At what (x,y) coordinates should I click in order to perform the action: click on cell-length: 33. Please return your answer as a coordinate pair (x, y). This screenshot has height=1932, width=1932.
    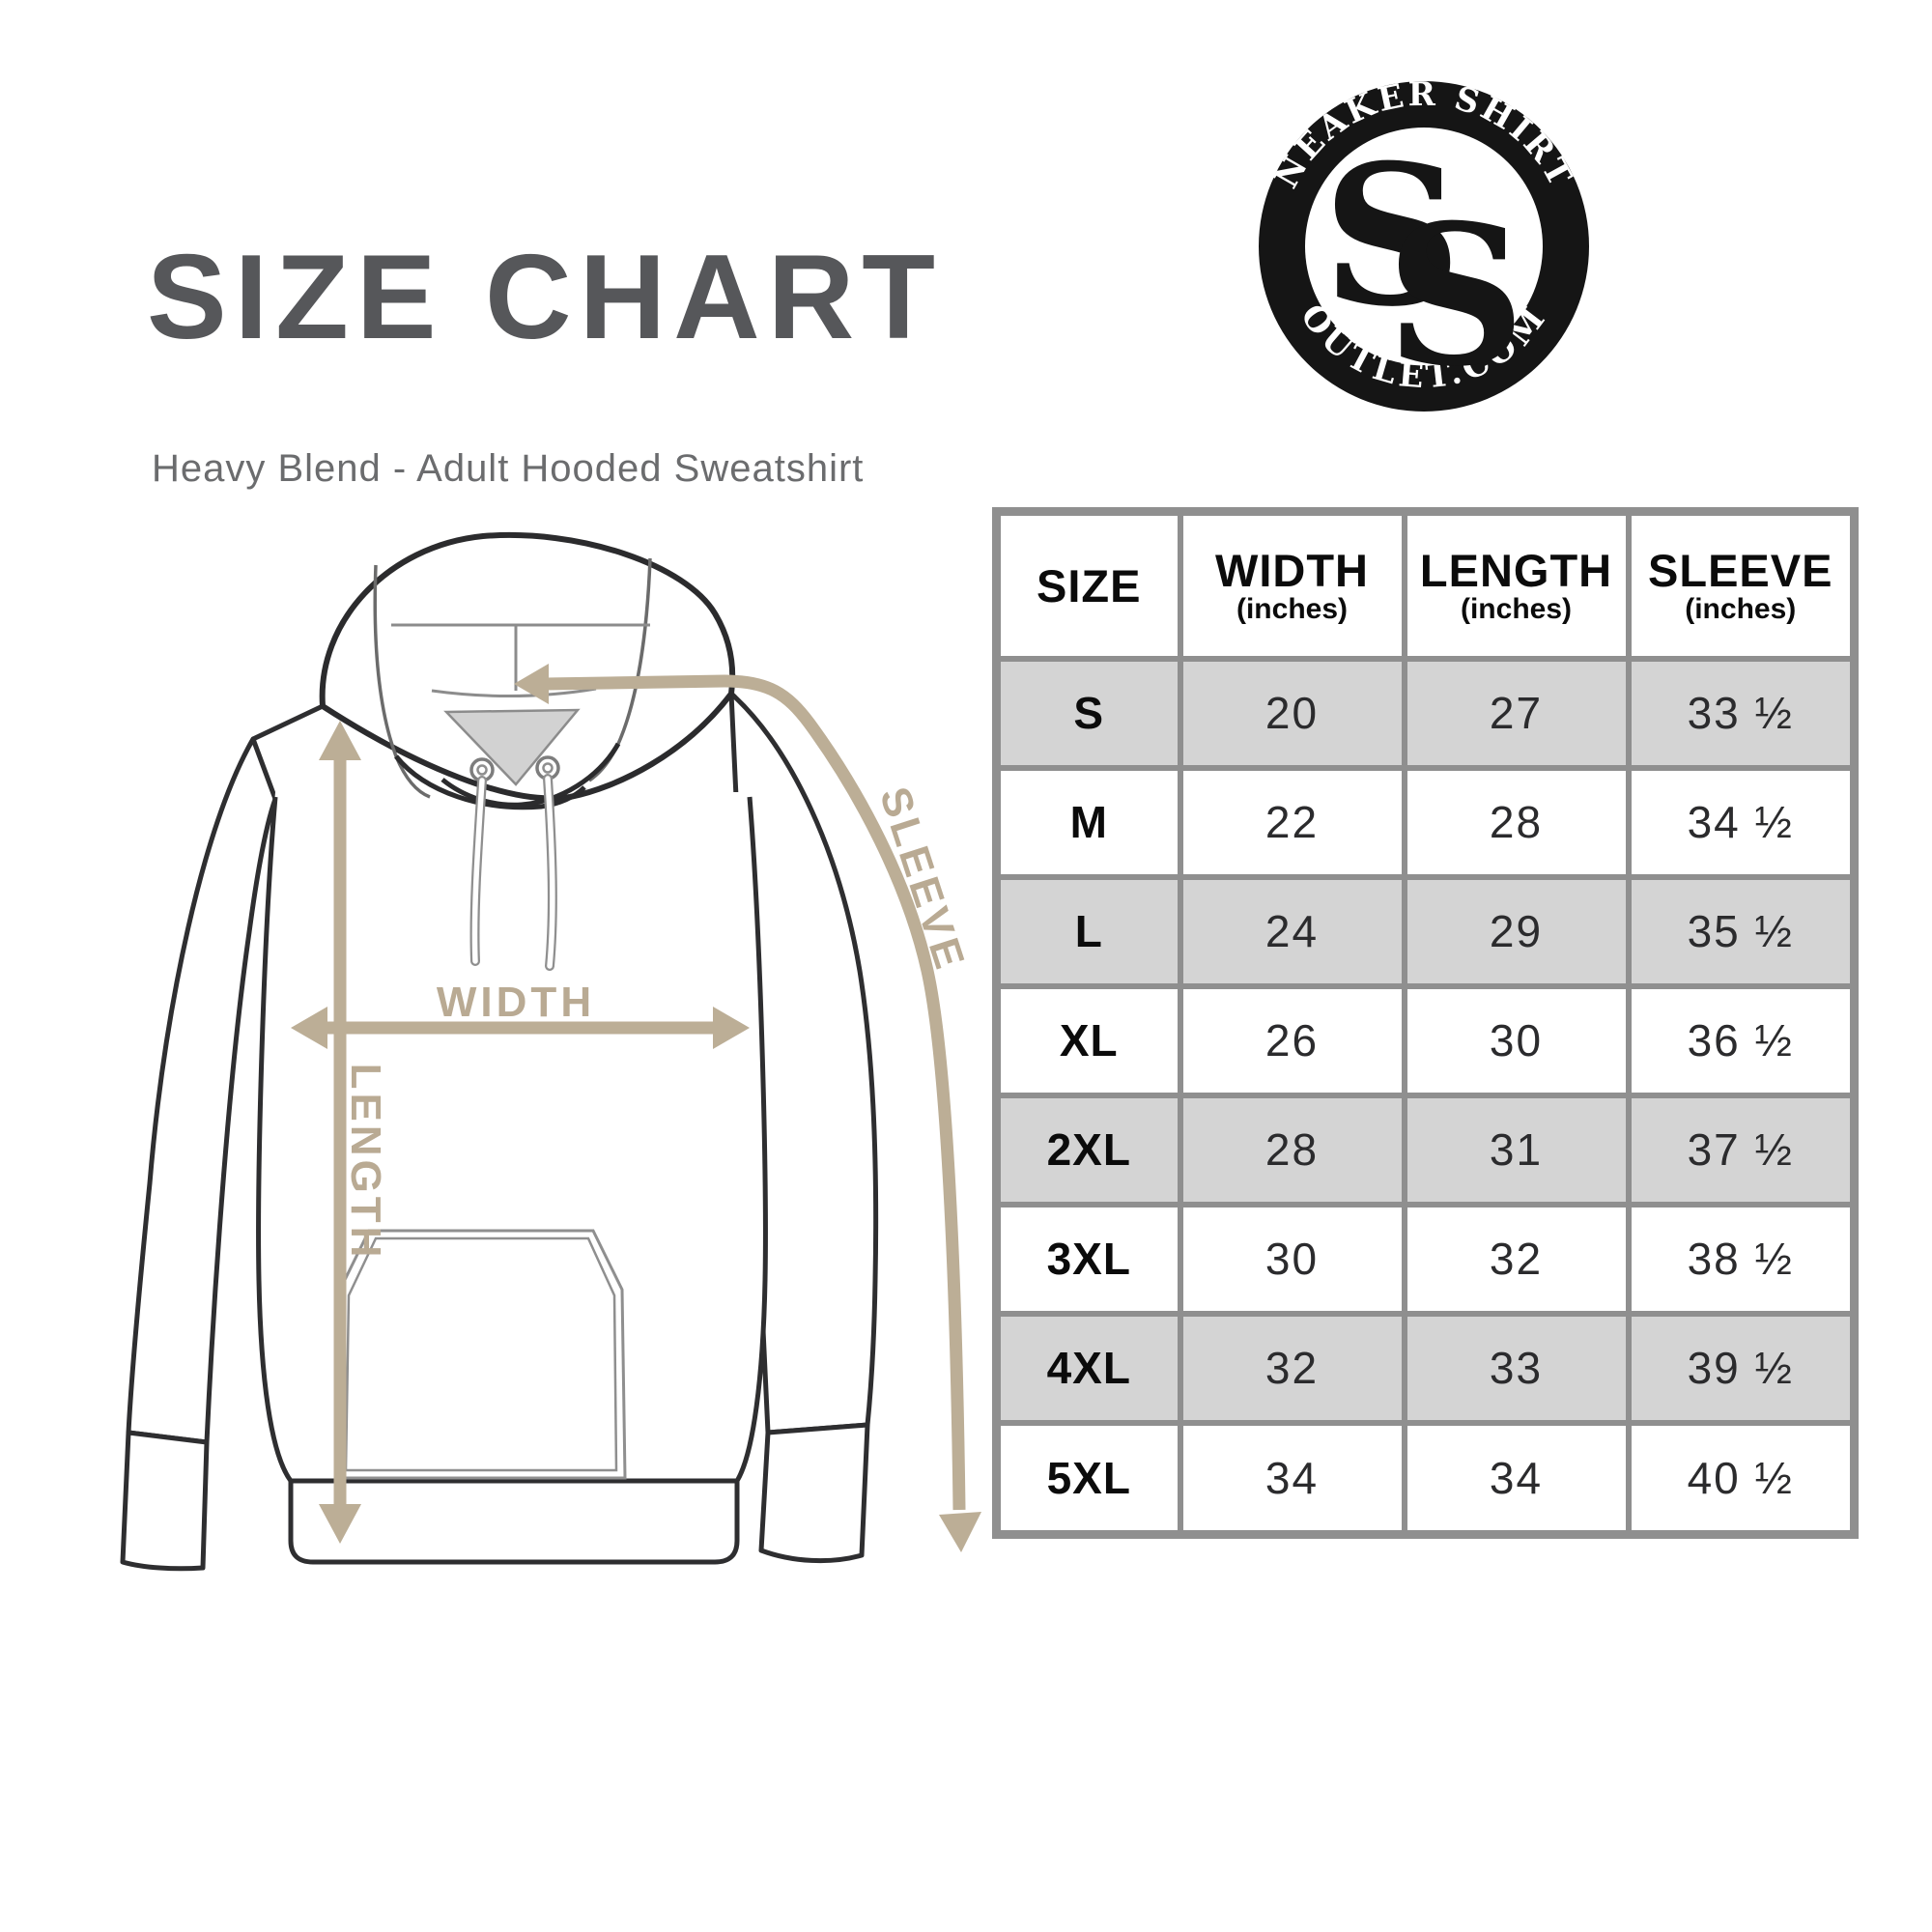
    Looking at the image, I should click on (1516, 1368).